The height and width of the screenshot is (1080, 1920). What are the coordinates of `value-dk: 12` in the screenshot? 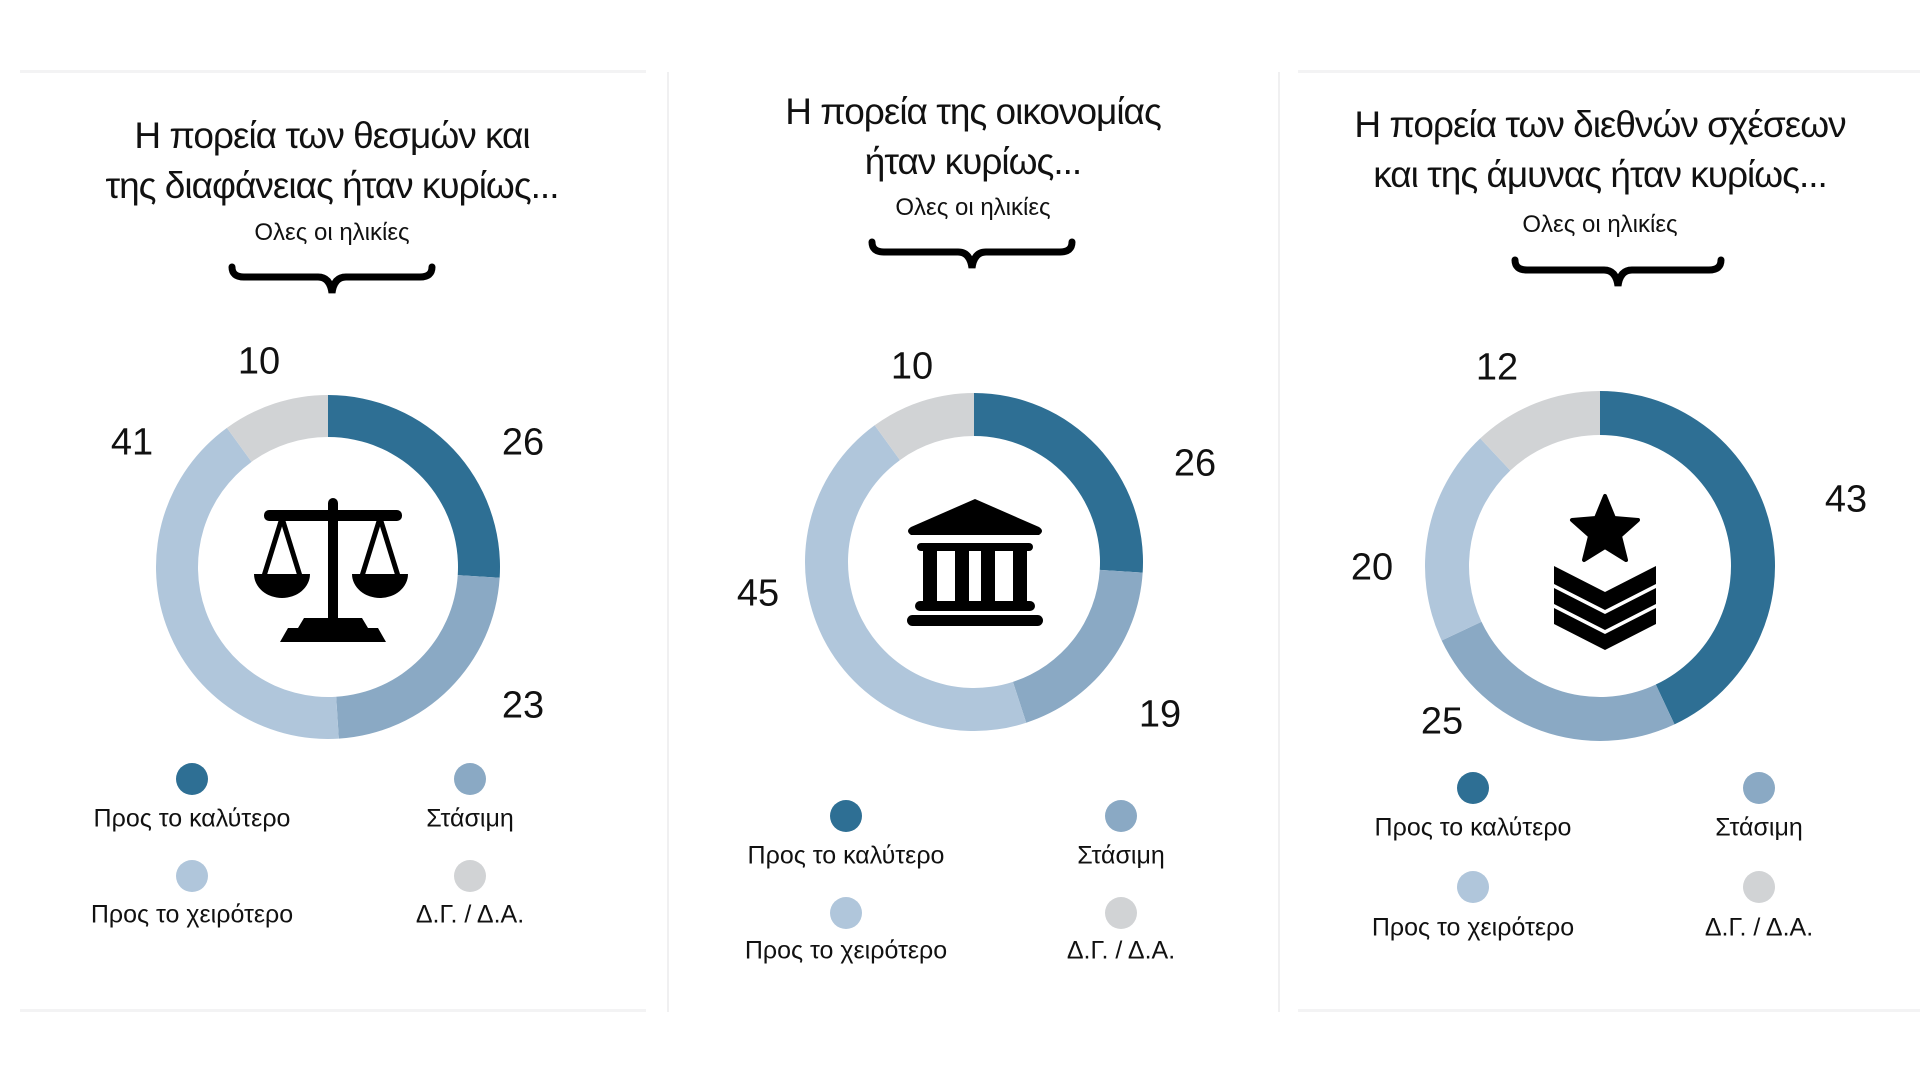 It's located at (1497, 367).